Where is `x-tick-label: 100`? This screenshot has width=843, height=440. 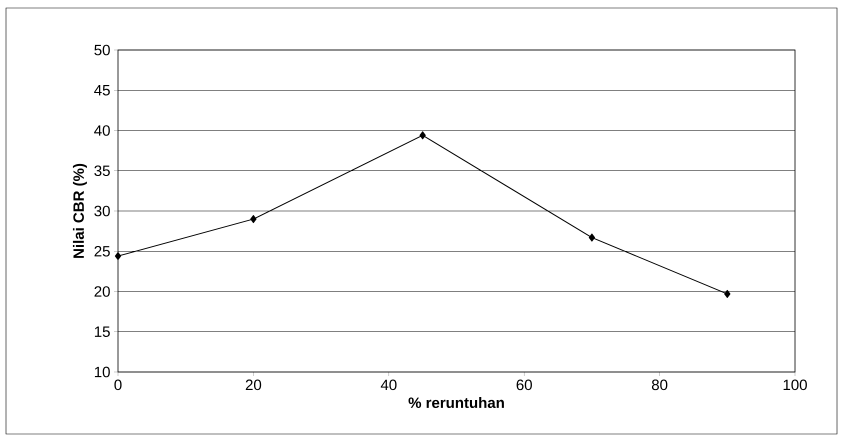 x-tick-label: 100 is located at coordinates (795, 385).